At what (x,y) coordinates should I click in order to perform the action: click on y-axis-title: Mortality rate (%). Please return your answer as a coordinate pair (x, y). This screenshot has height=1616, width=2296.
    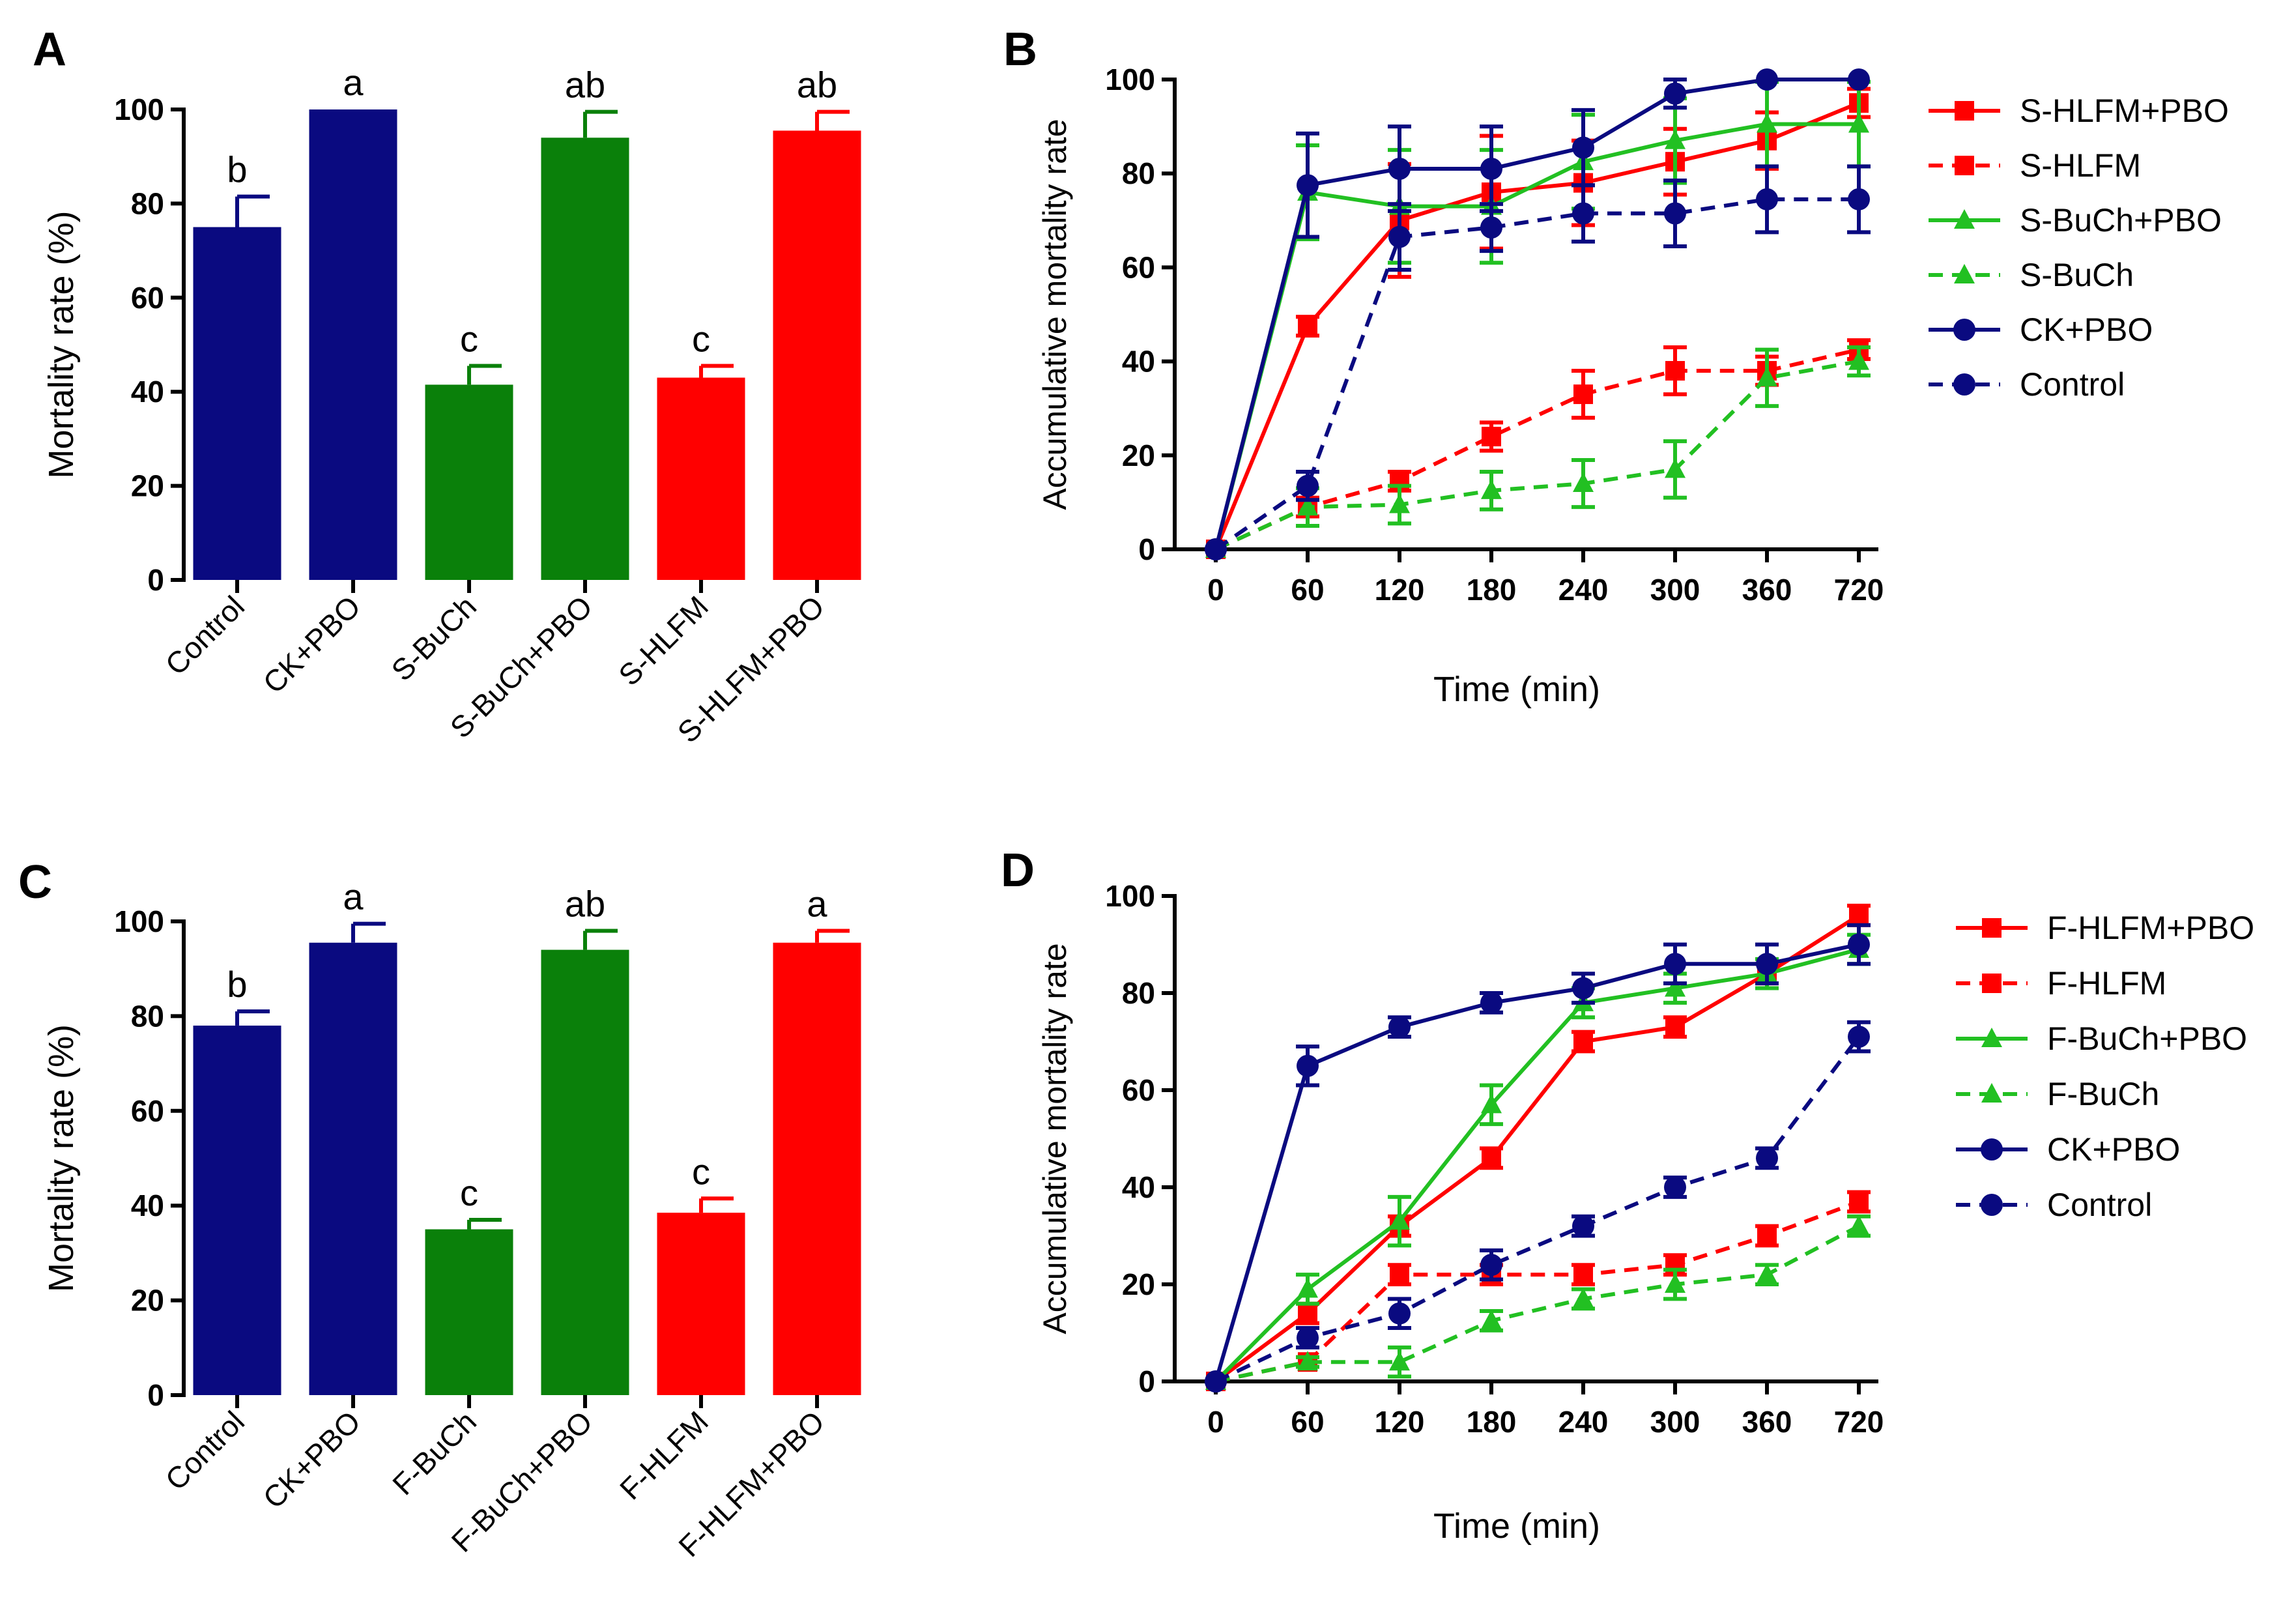
    Looking at the image, I should click on (61, 344).